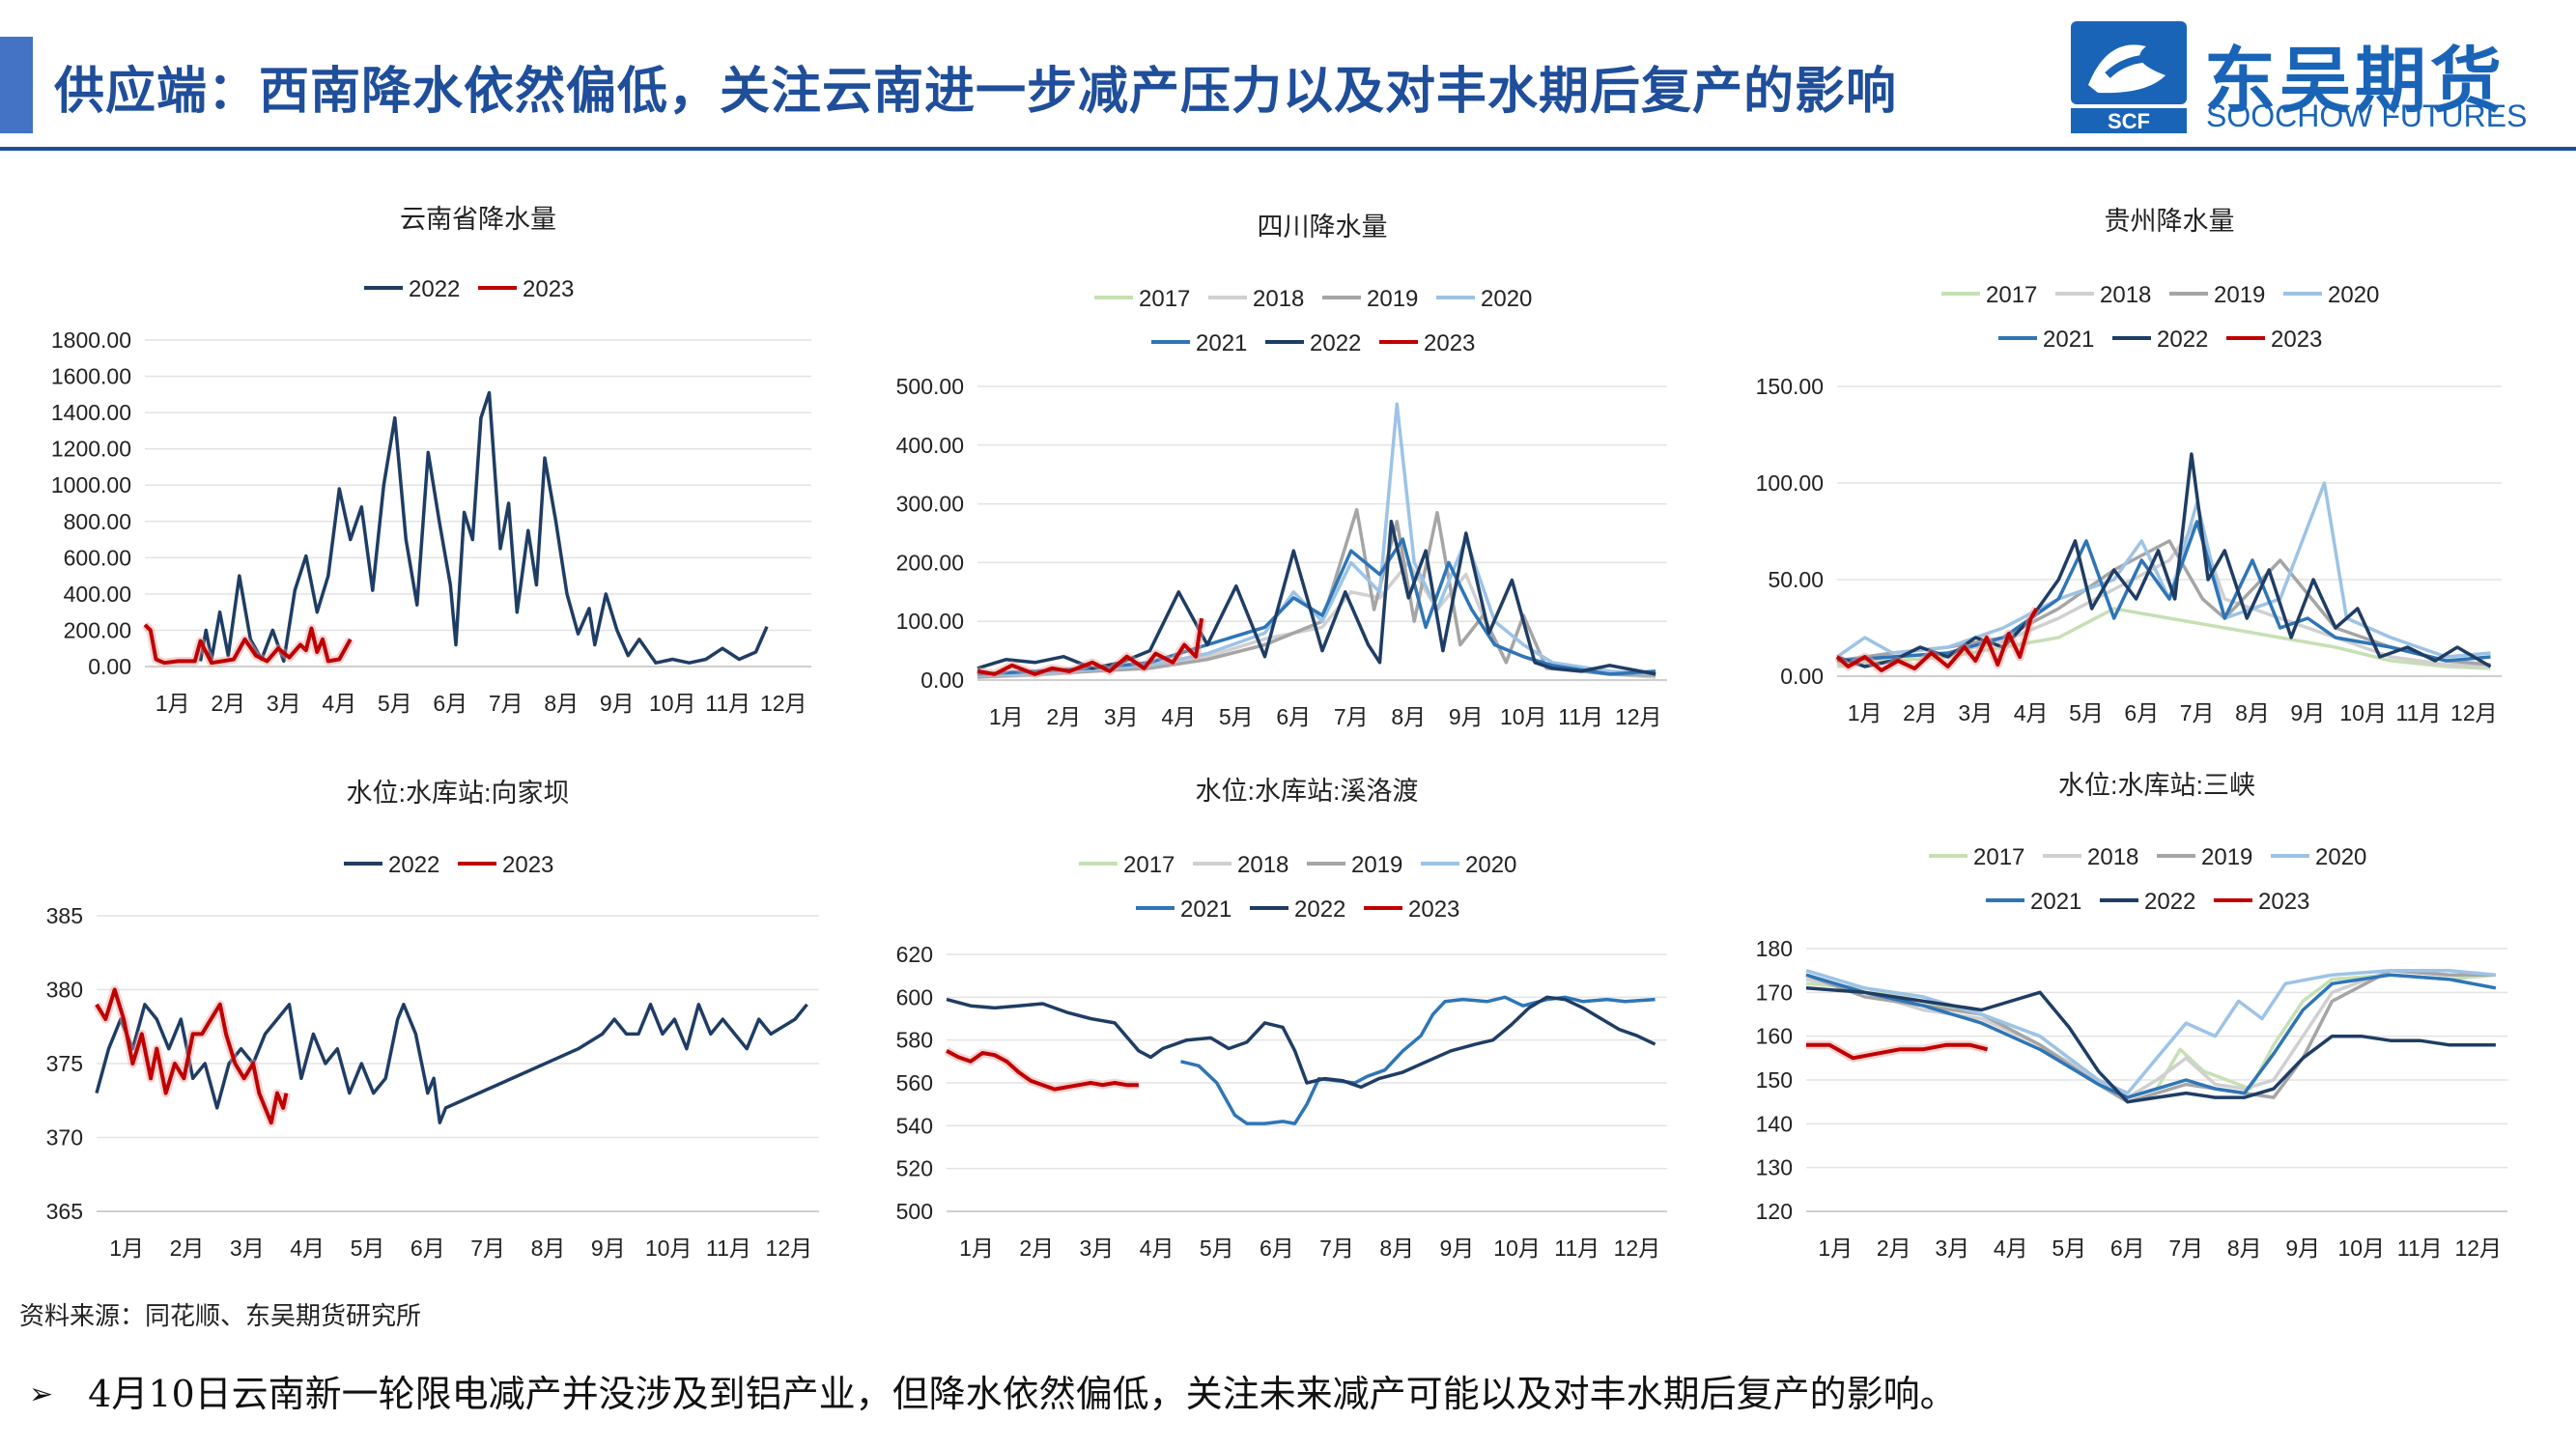 Image resolution: width=2576 pixels, height=1449 pixels. Describe the element at coordinates (914, 996) in the screenshot. I see `y-tick-label: 600` at that location.